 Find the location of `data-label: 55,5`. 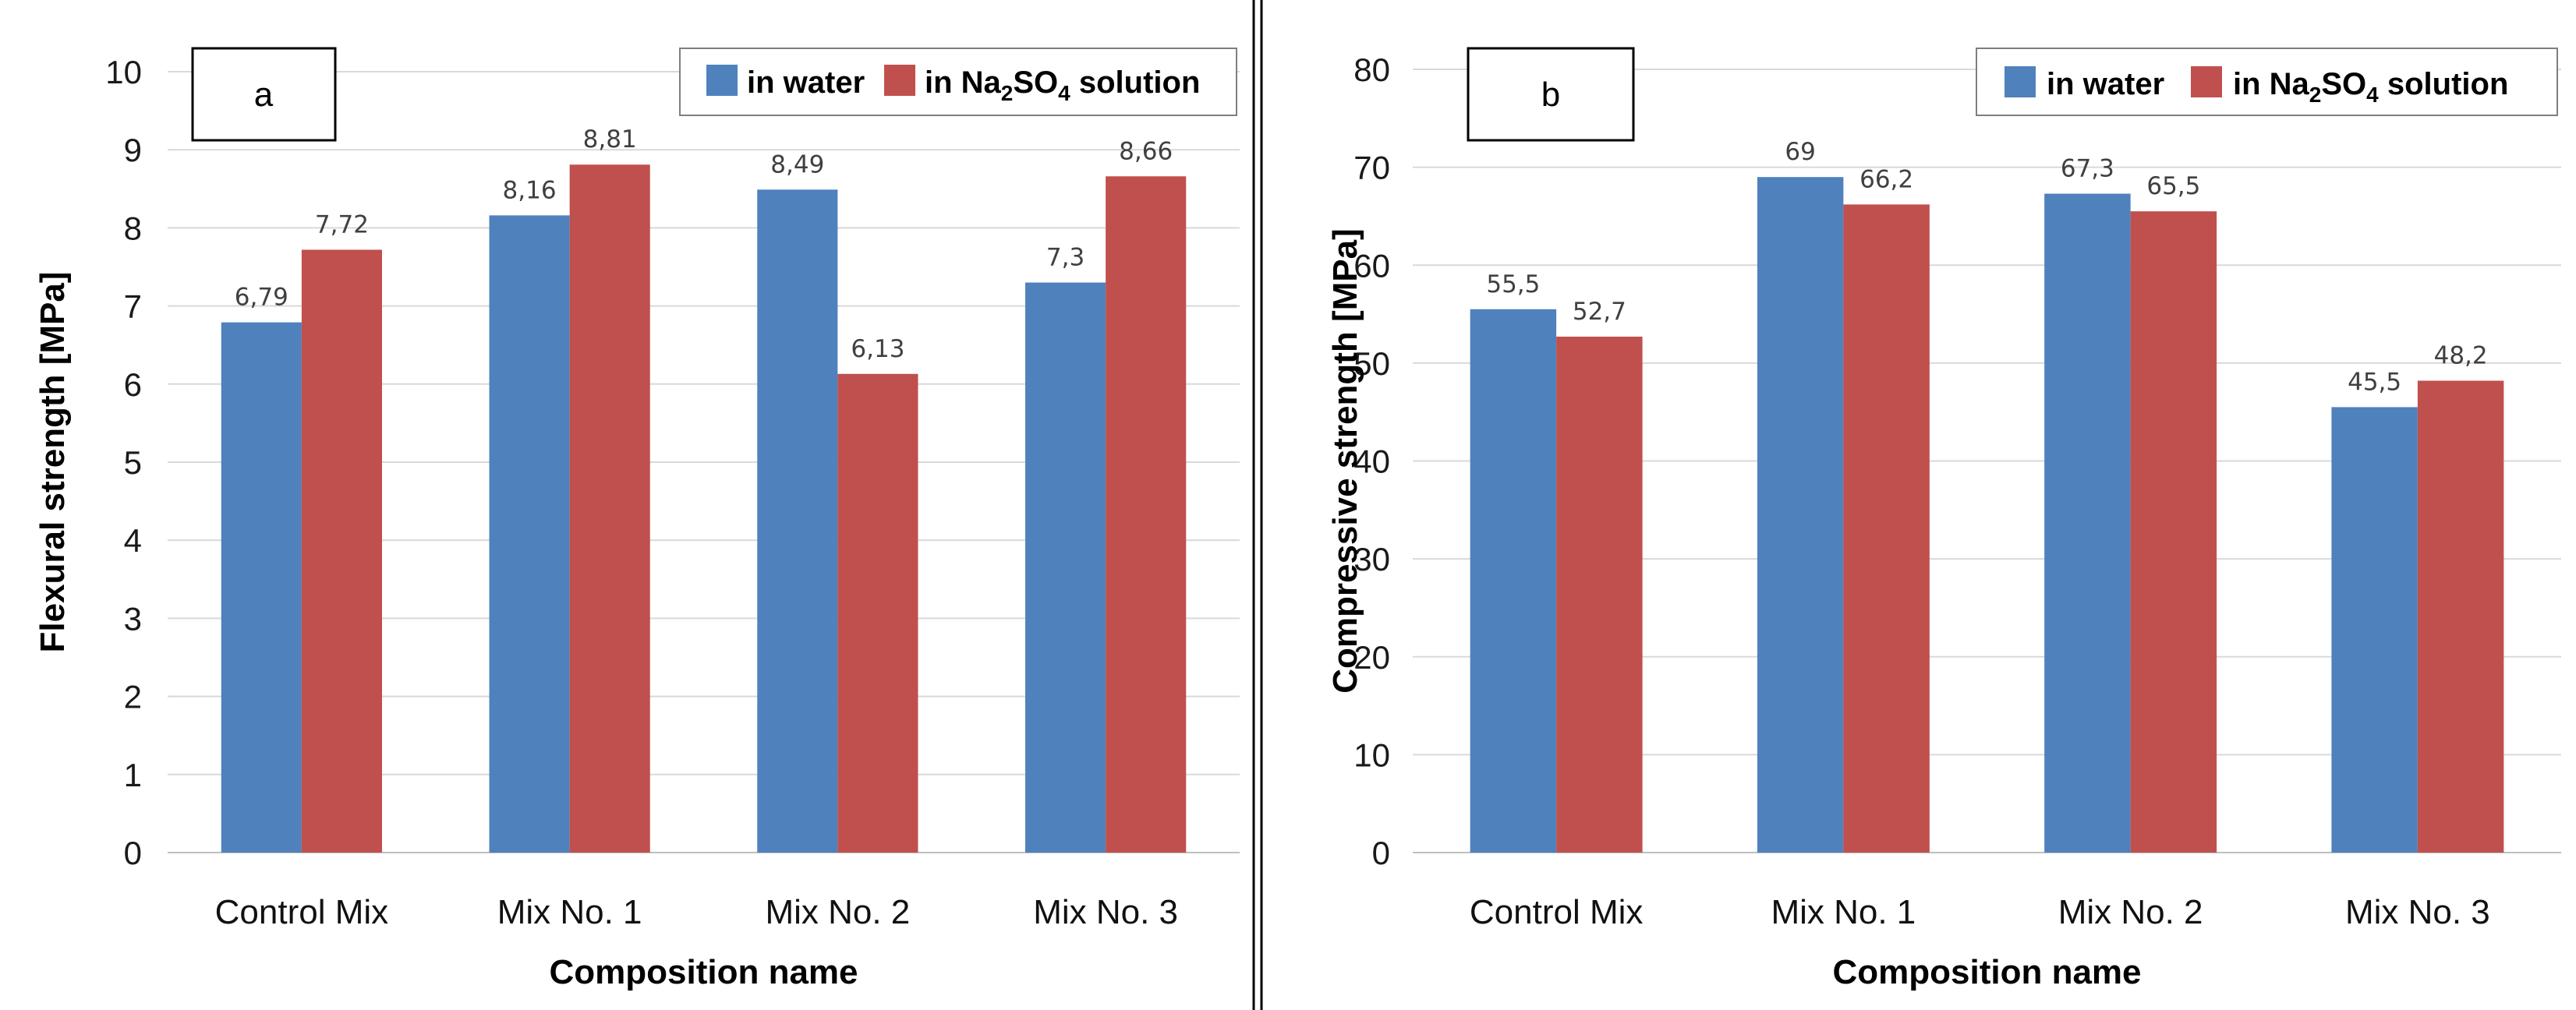

data-label: 55,5 is located at coordinates (1513, 284).